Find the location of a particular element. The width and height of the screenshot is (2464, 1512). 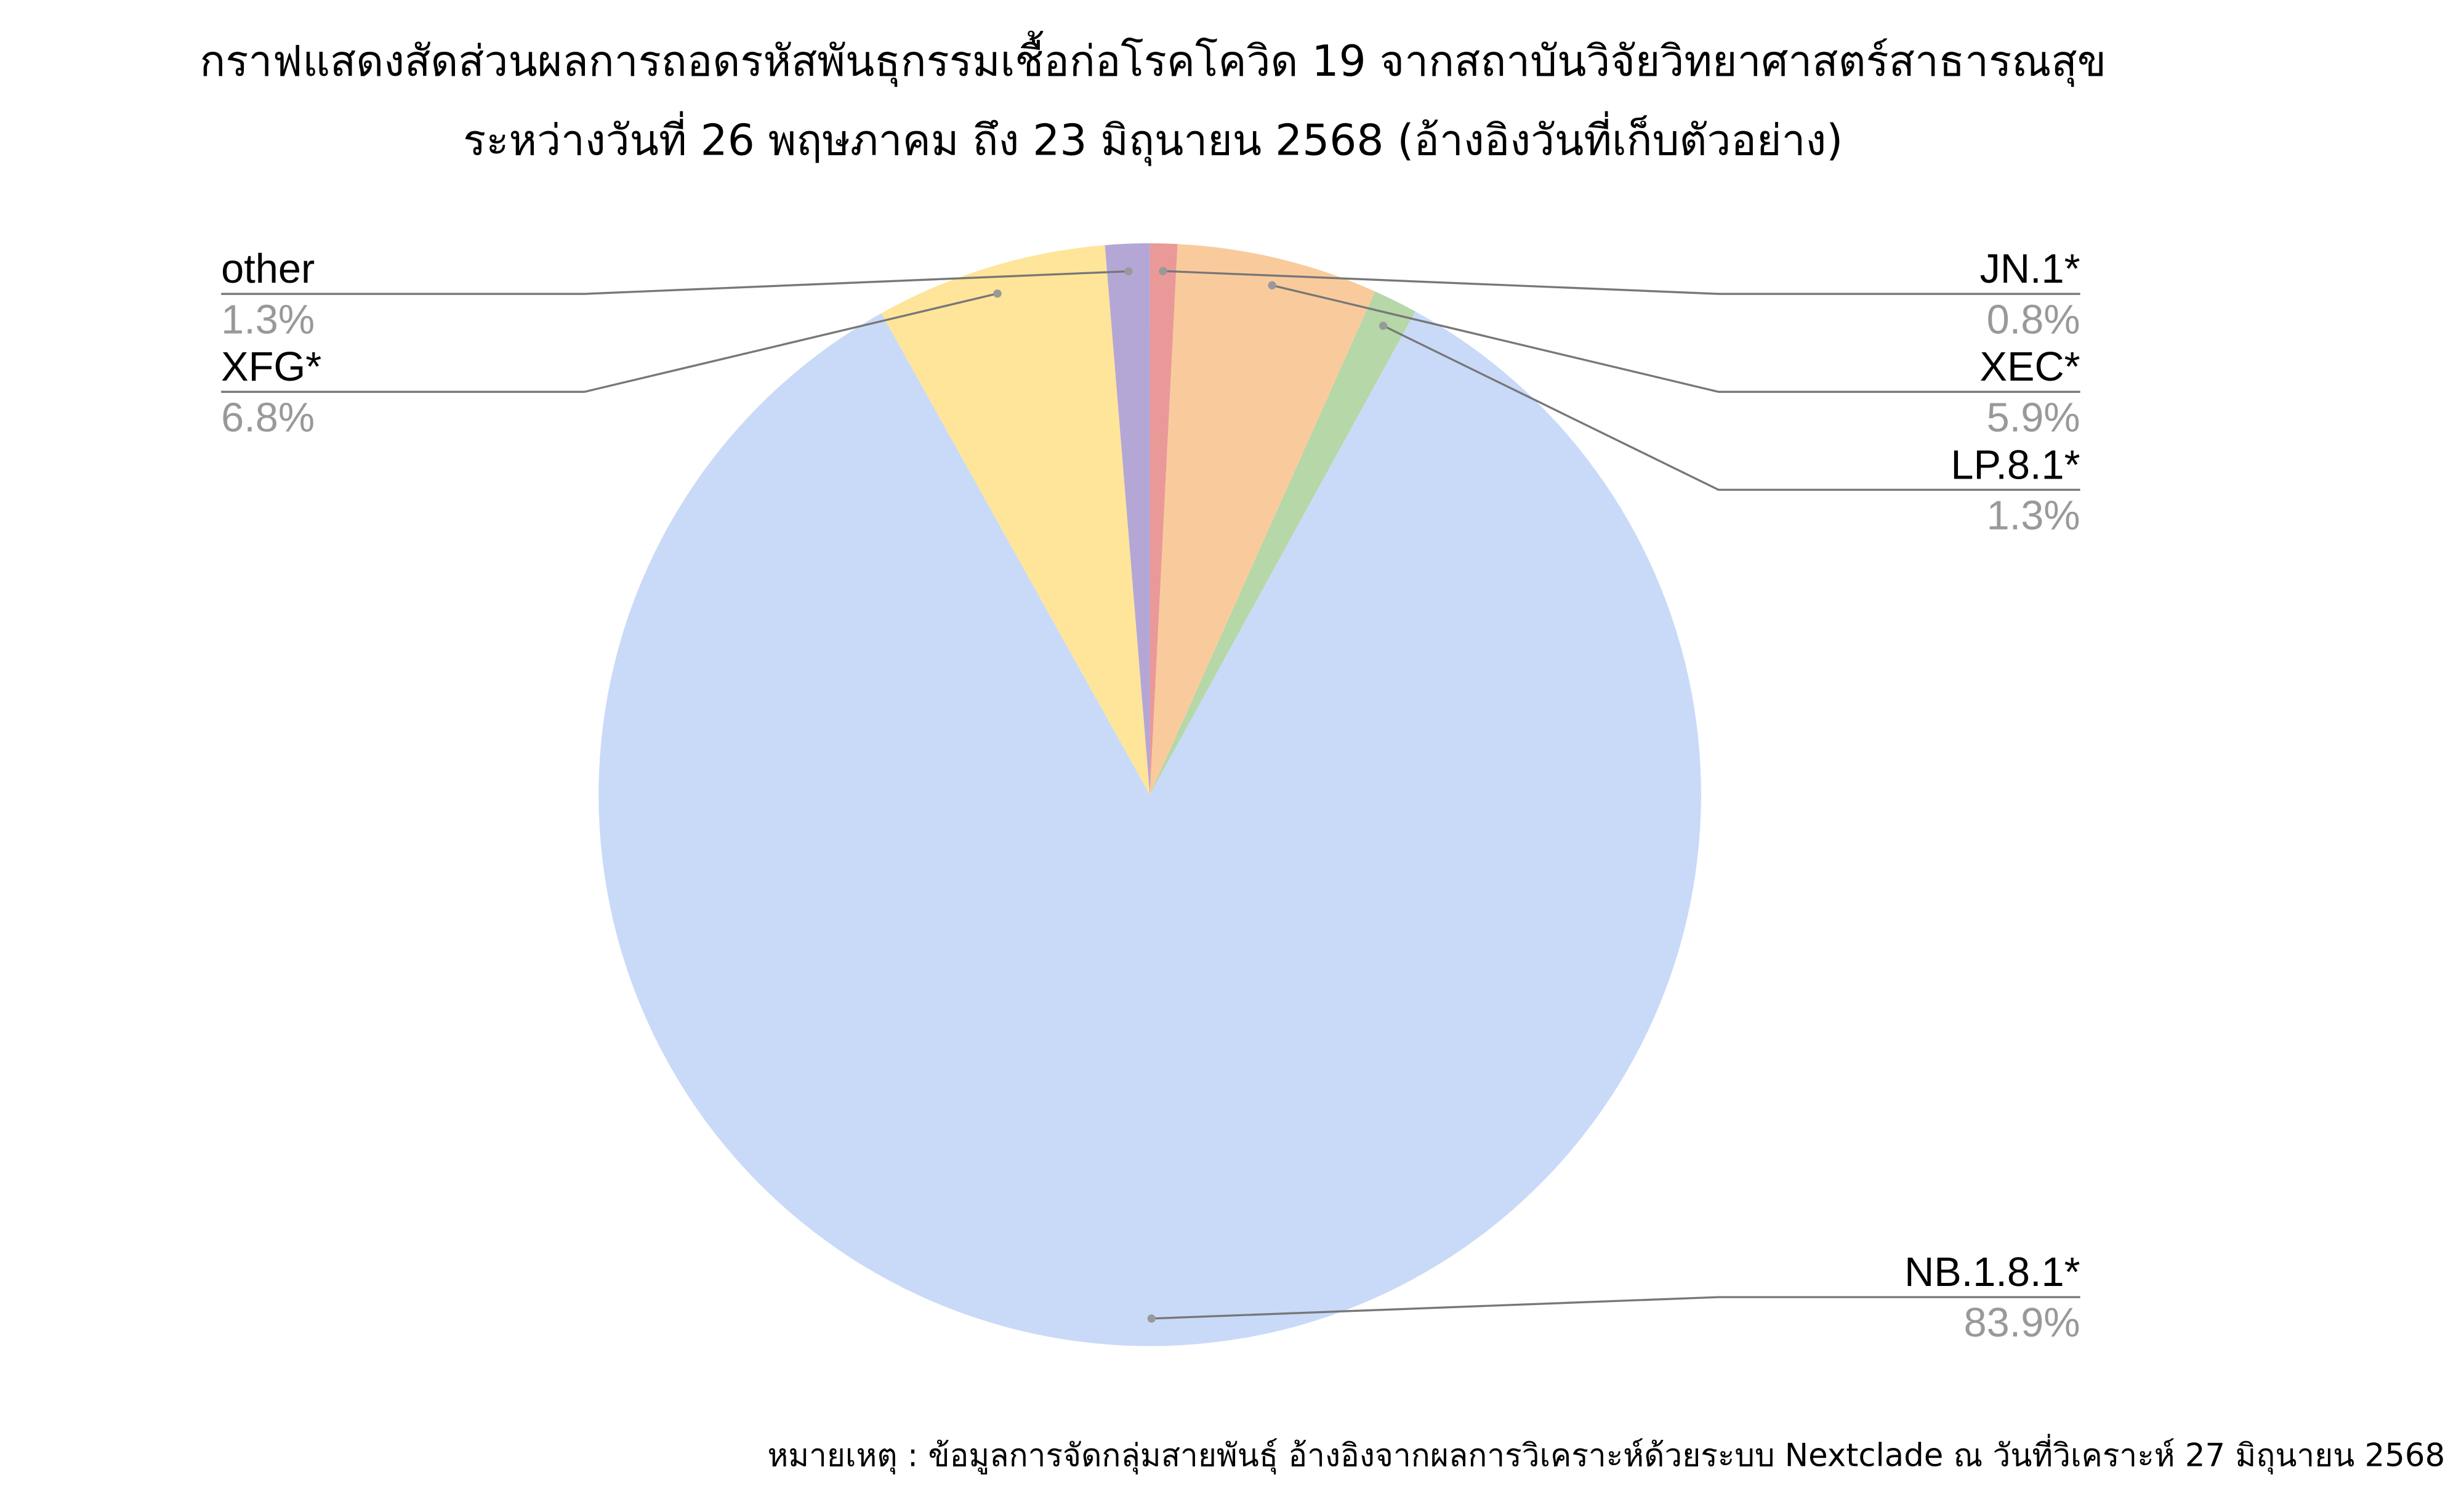

data-label: 5.9% is located at coordinates (2033, 417).